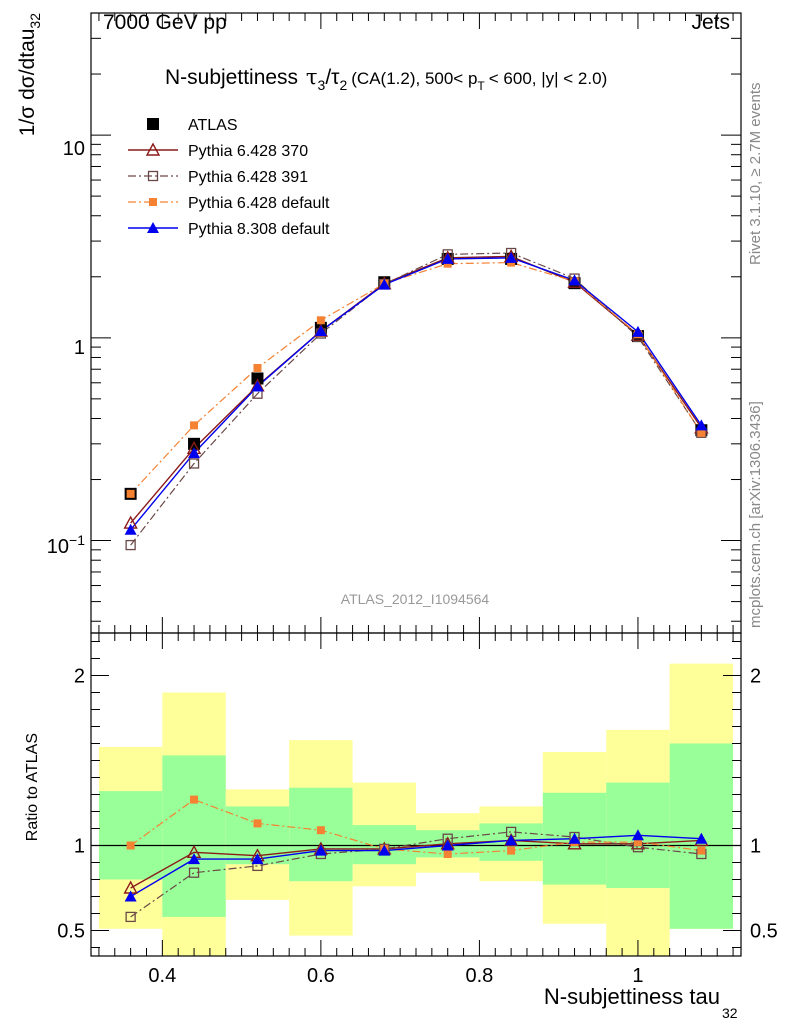  Describe the element at coordinates (710, 22) in the screenshot. I see `header-category: Jets` at that location.